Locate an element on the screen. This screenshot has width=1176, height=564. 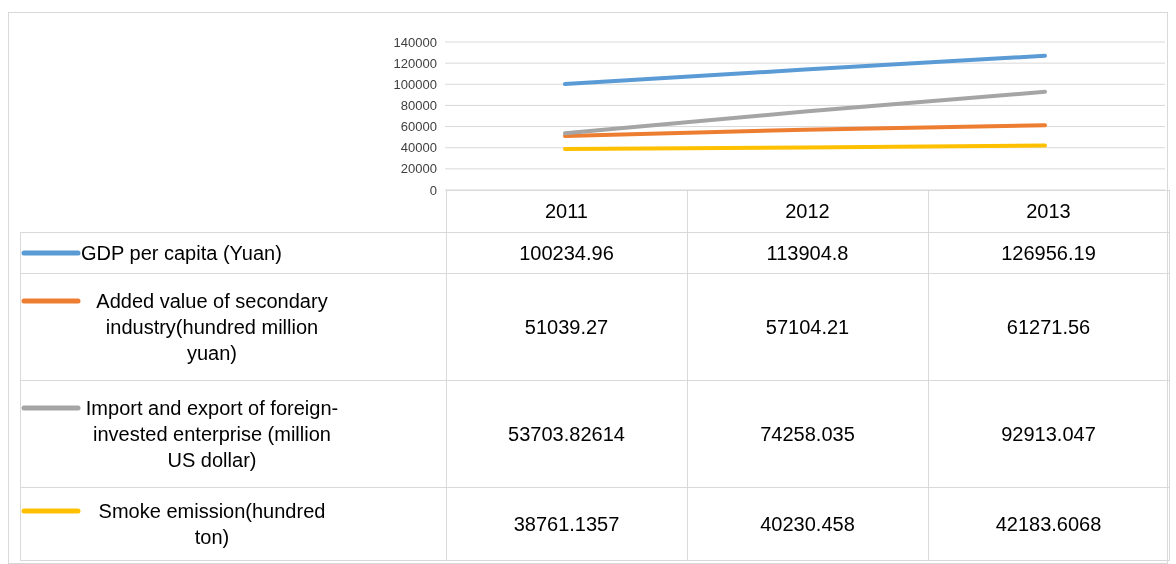
data-label: 113904.8 is located at coordinates (807, 253).